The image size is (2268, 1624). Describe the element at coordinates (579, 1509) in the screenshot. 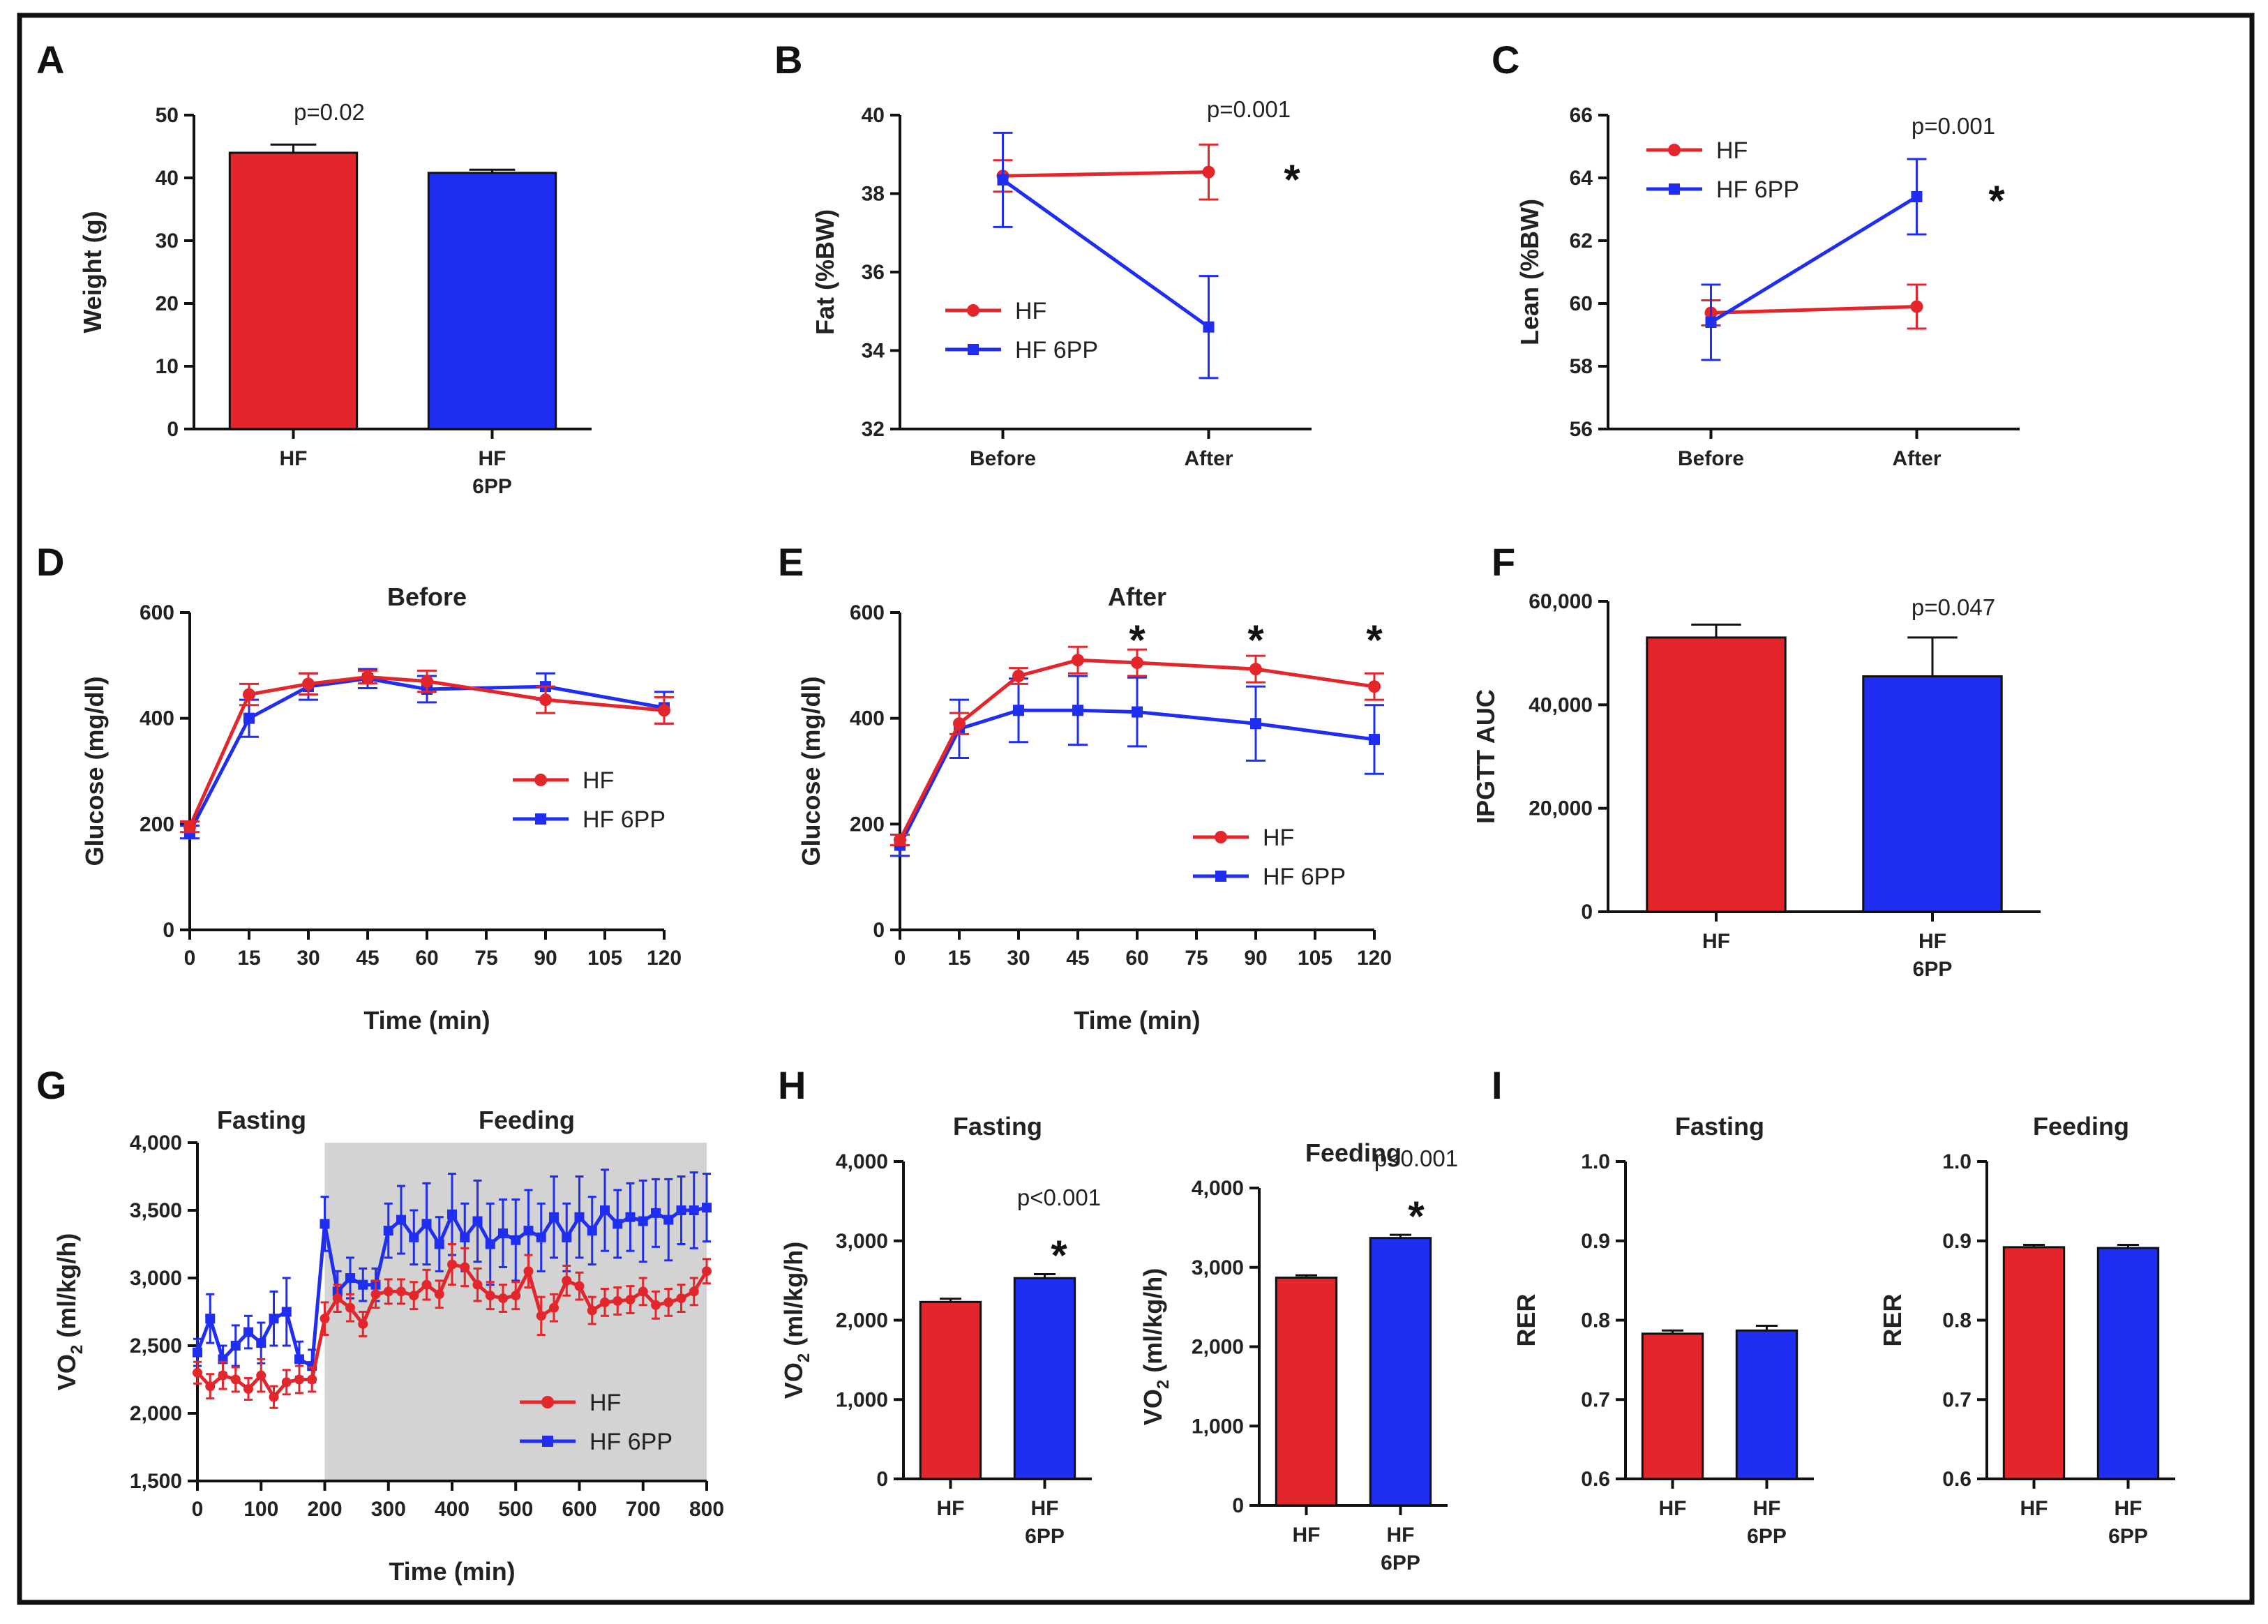

I see `chart-g-xtick-label: 600` at that location.